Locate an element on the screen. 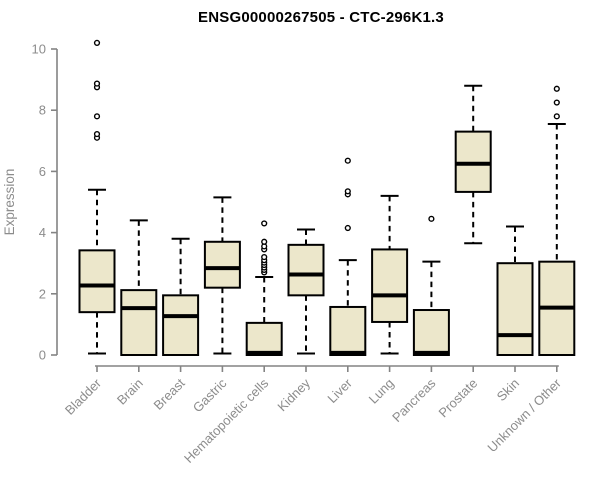 The image size is (600, 500). box-gastric is located at coordinates (222, 275).